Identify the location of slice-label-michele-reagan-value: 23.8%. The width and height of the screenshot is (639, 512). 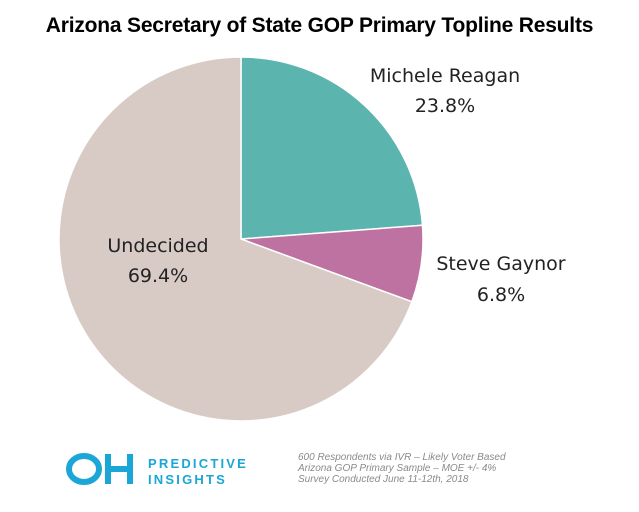
(445, 106).